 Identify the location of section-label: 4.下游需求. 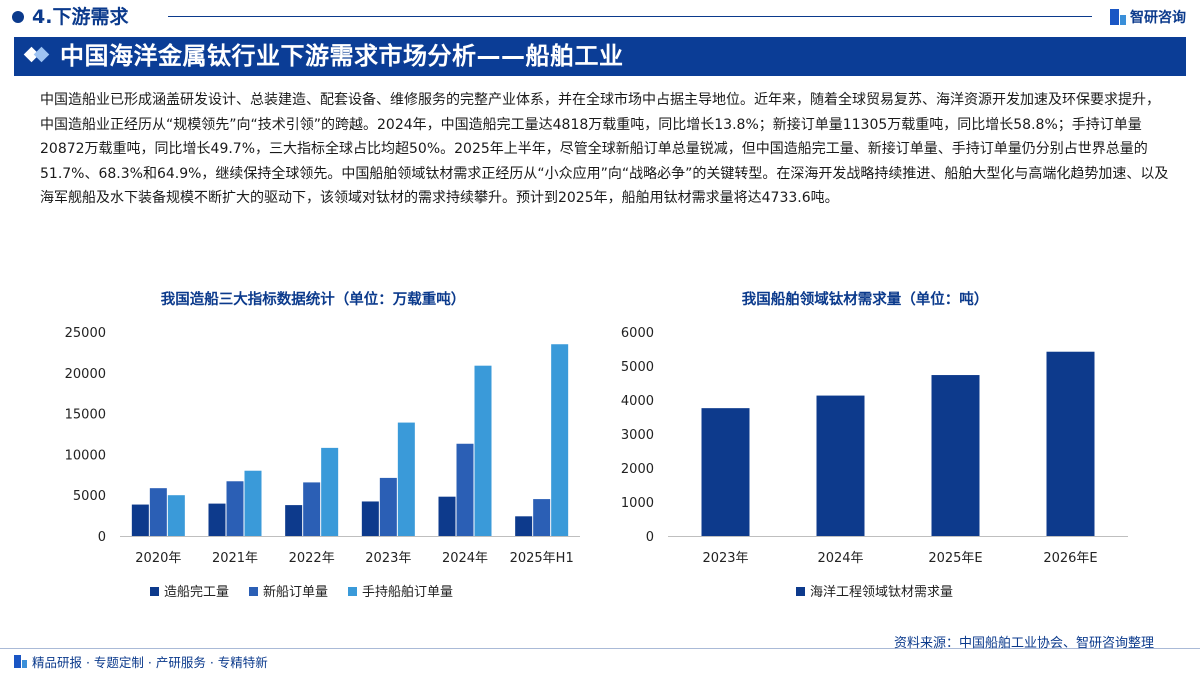
(80, 17).